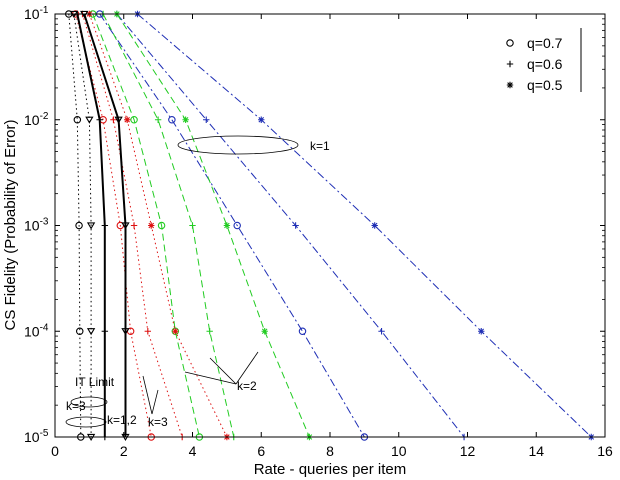 This screenshot has height=480, width=620. What do you see at coordinates (261, 451) in the screenshot?
I see `x-tick-label: 6` at bounding box center [261, 451].